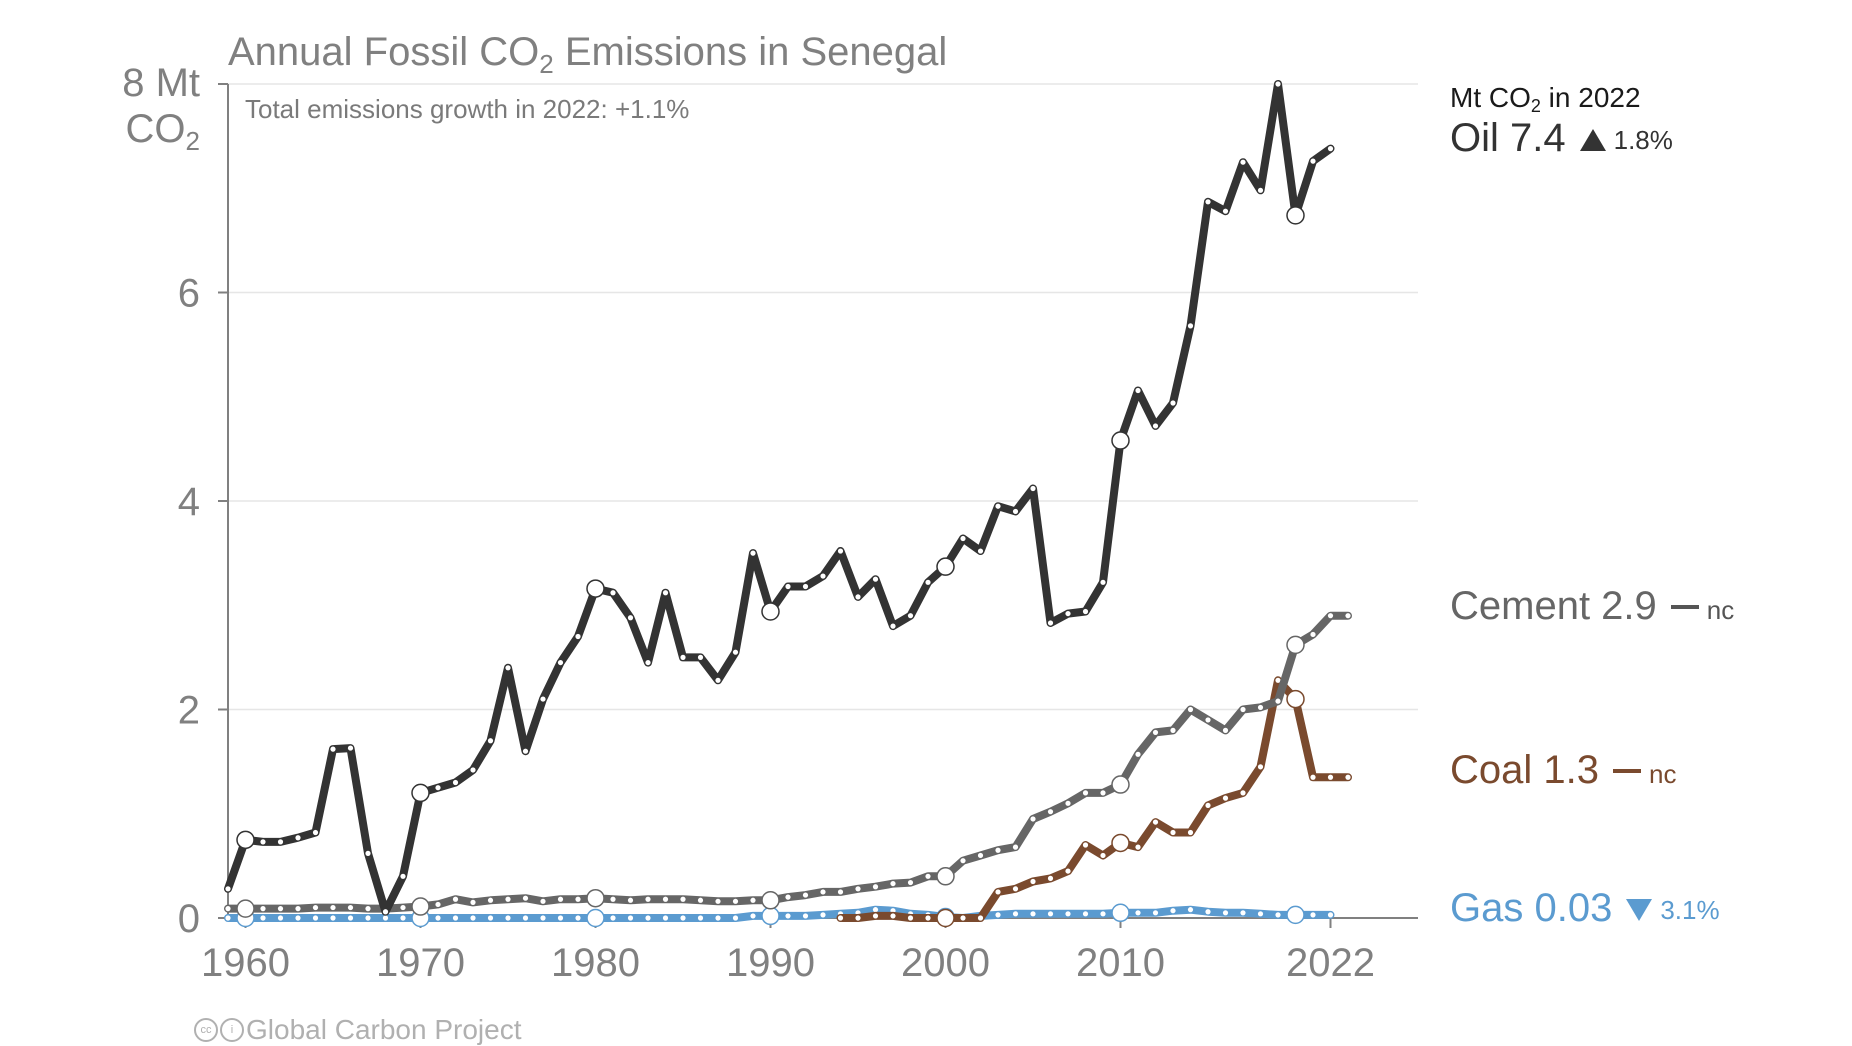 Image resolution: width=1852 pixels, height=1046 pixels. Describe the element at coordinates (1260, 190) in the screenshot. I see `oil-point-2018` at that location.